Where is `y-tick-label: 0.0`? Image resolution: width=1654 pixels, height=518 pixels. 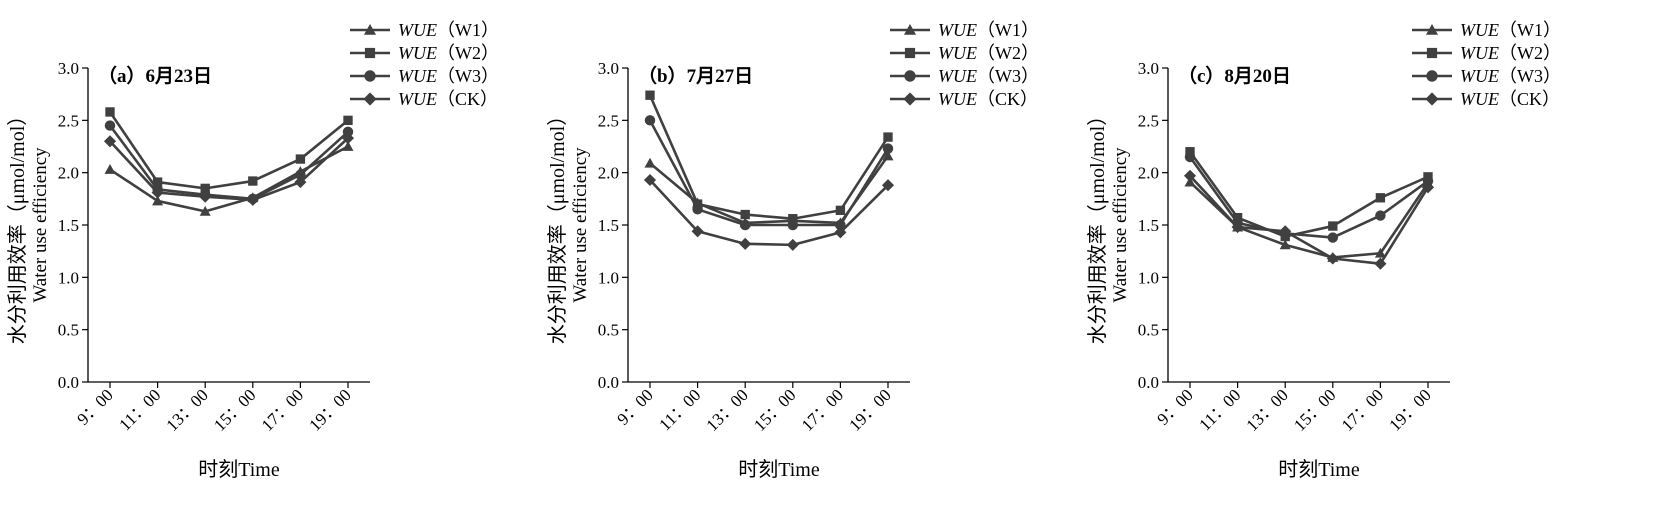
y-tick-label: 0.0 is located at coordinates (608, 382).